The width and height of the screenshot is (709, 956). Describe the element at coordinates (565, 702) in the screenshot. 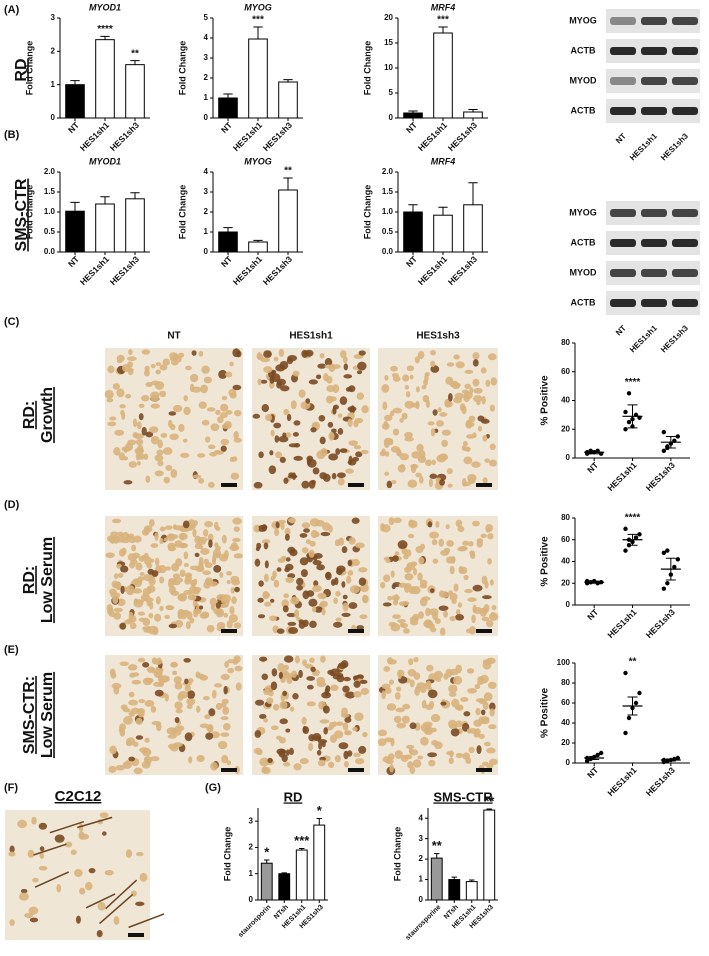

I see `y-tick-label: 60` at that location.